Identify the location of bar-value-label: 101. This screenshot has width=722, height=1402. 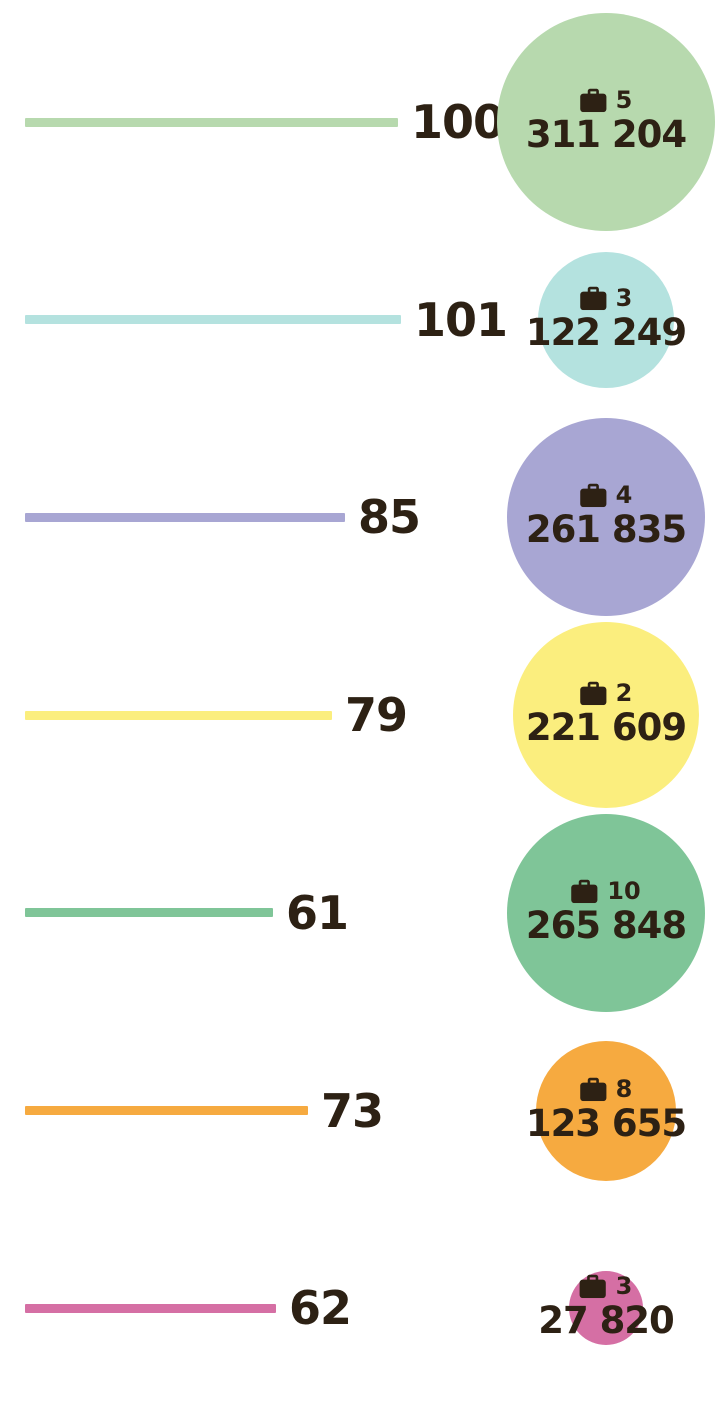
(461, 319).